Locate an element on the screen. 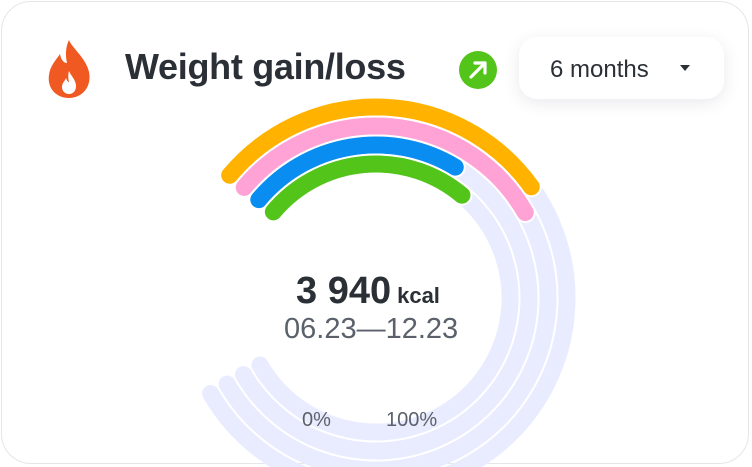  widget-title: Weight gain/loss is located at coordinates (265, 66).